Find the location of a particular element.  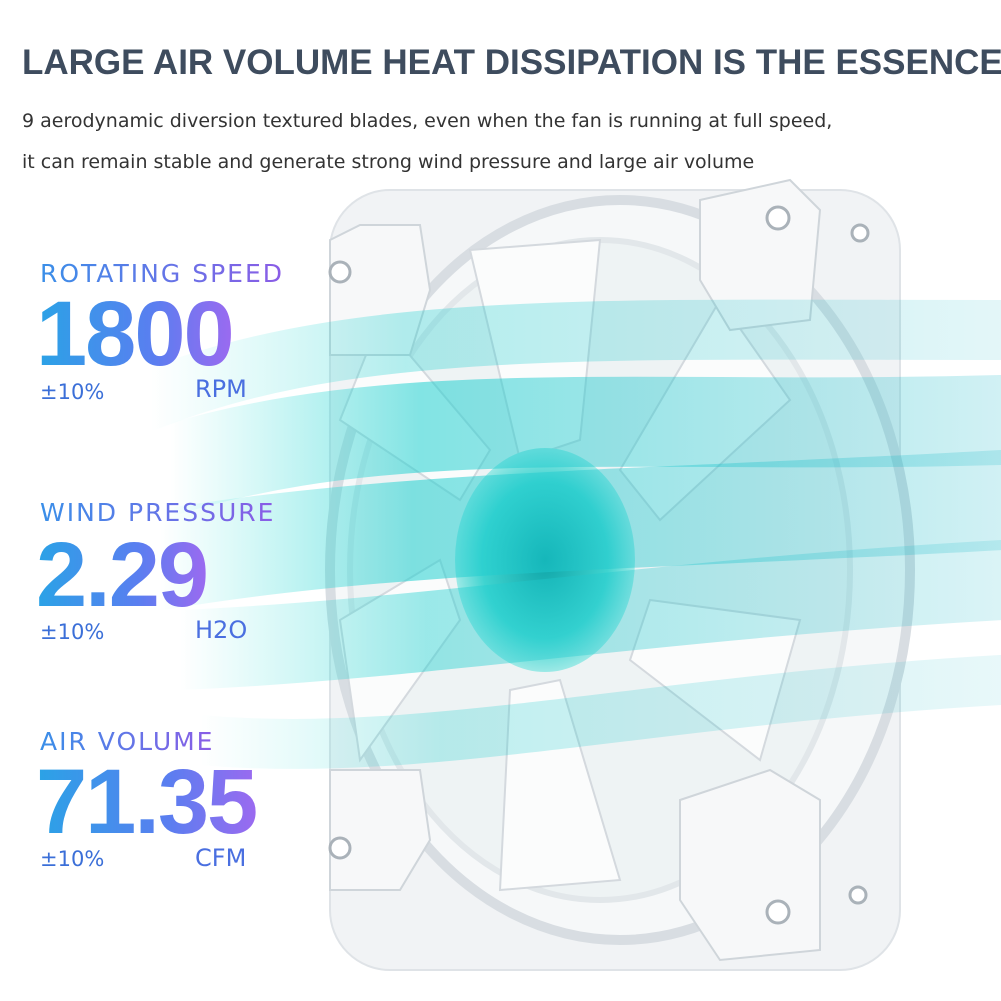

spec-unit: CFM is located at coordinates (220, 858).